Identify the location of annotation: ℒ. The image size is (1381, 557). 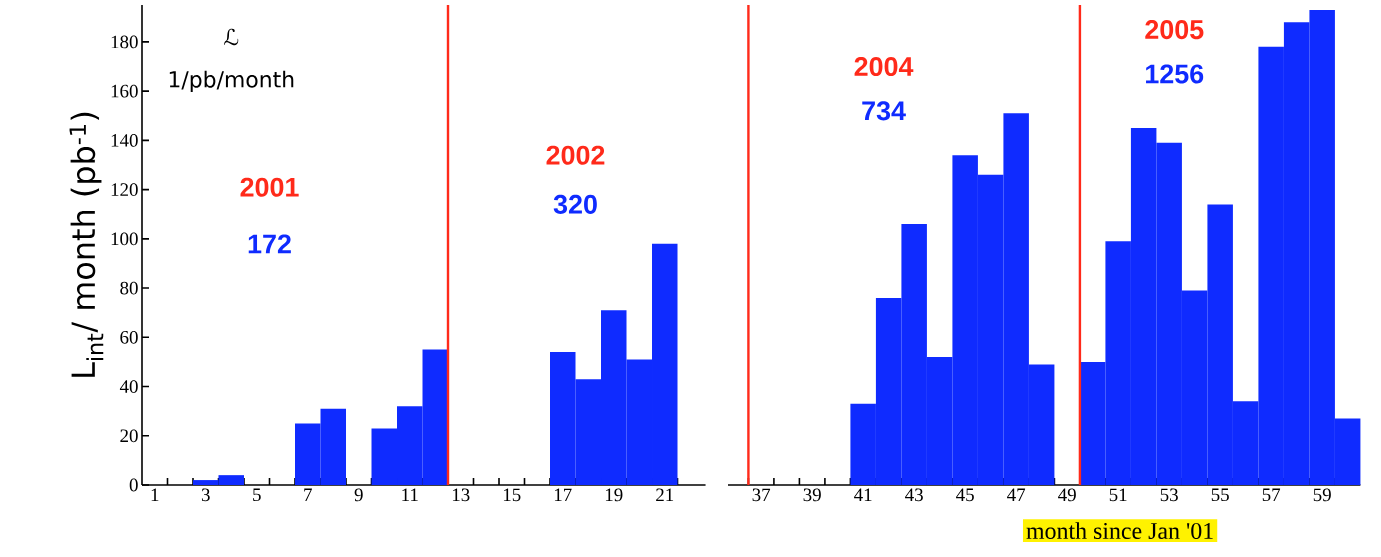
(231, 37).